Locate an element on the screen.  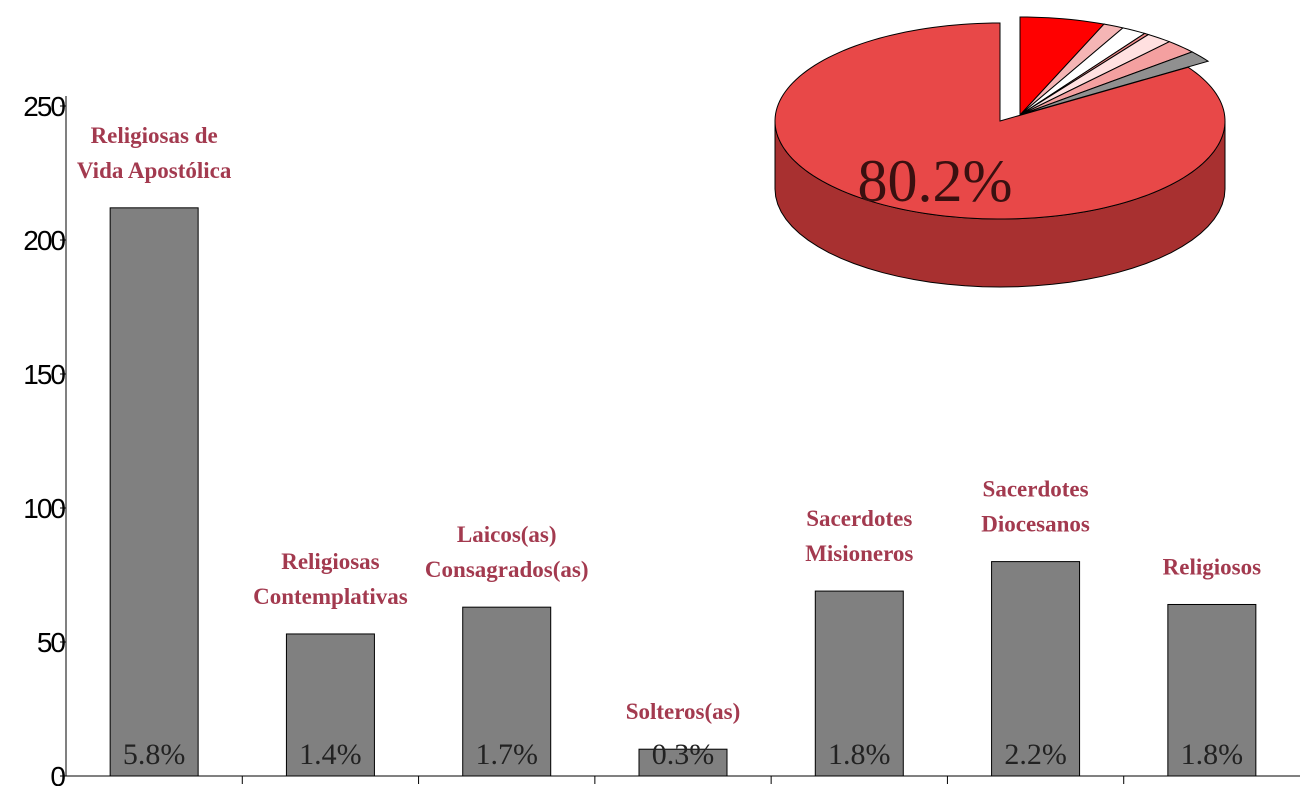
percent-label: 1.4% is located at coordinates (330, 754).